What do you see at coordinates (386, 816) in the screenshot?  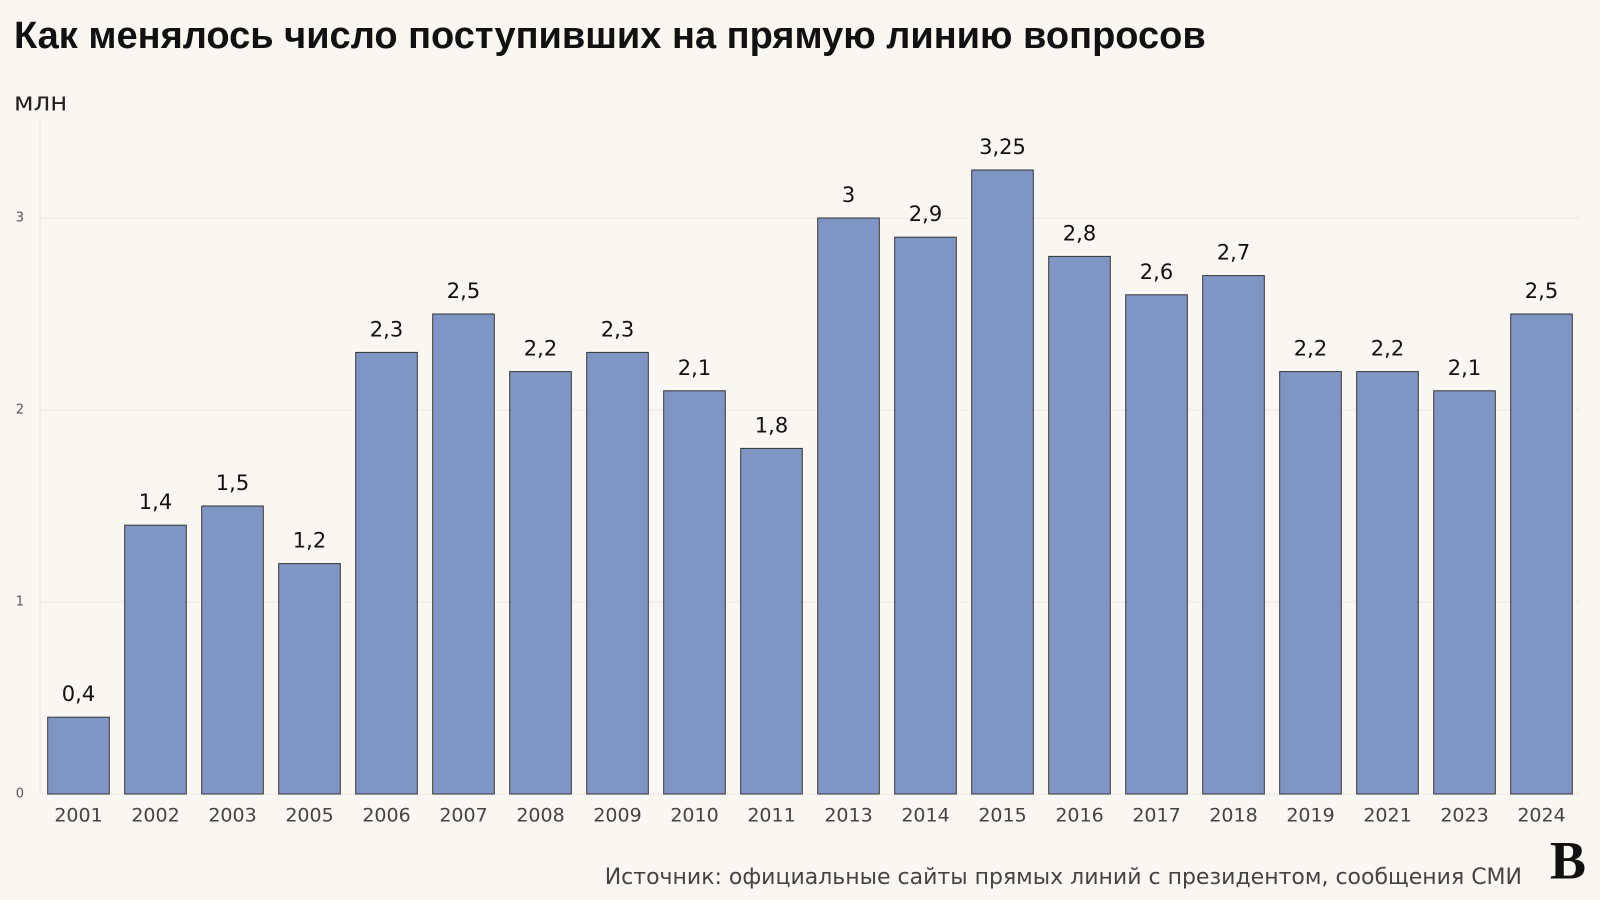 I see `x-tick-label: 2006` at bounding box center [386, 816].